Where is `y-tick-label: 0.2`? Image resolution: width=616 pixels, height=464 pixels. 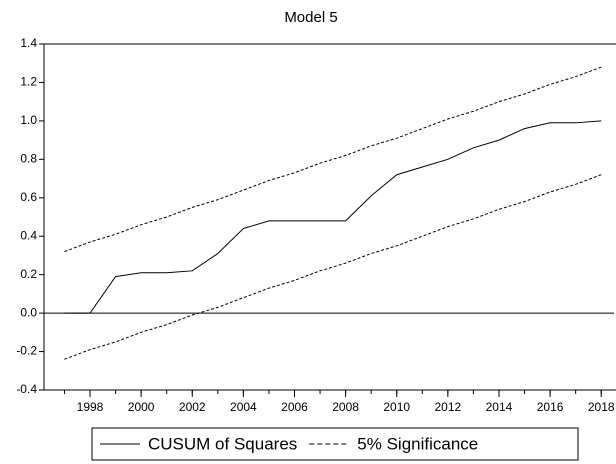
y-tick-label: 0.2 is located at coordinates (28, 274).